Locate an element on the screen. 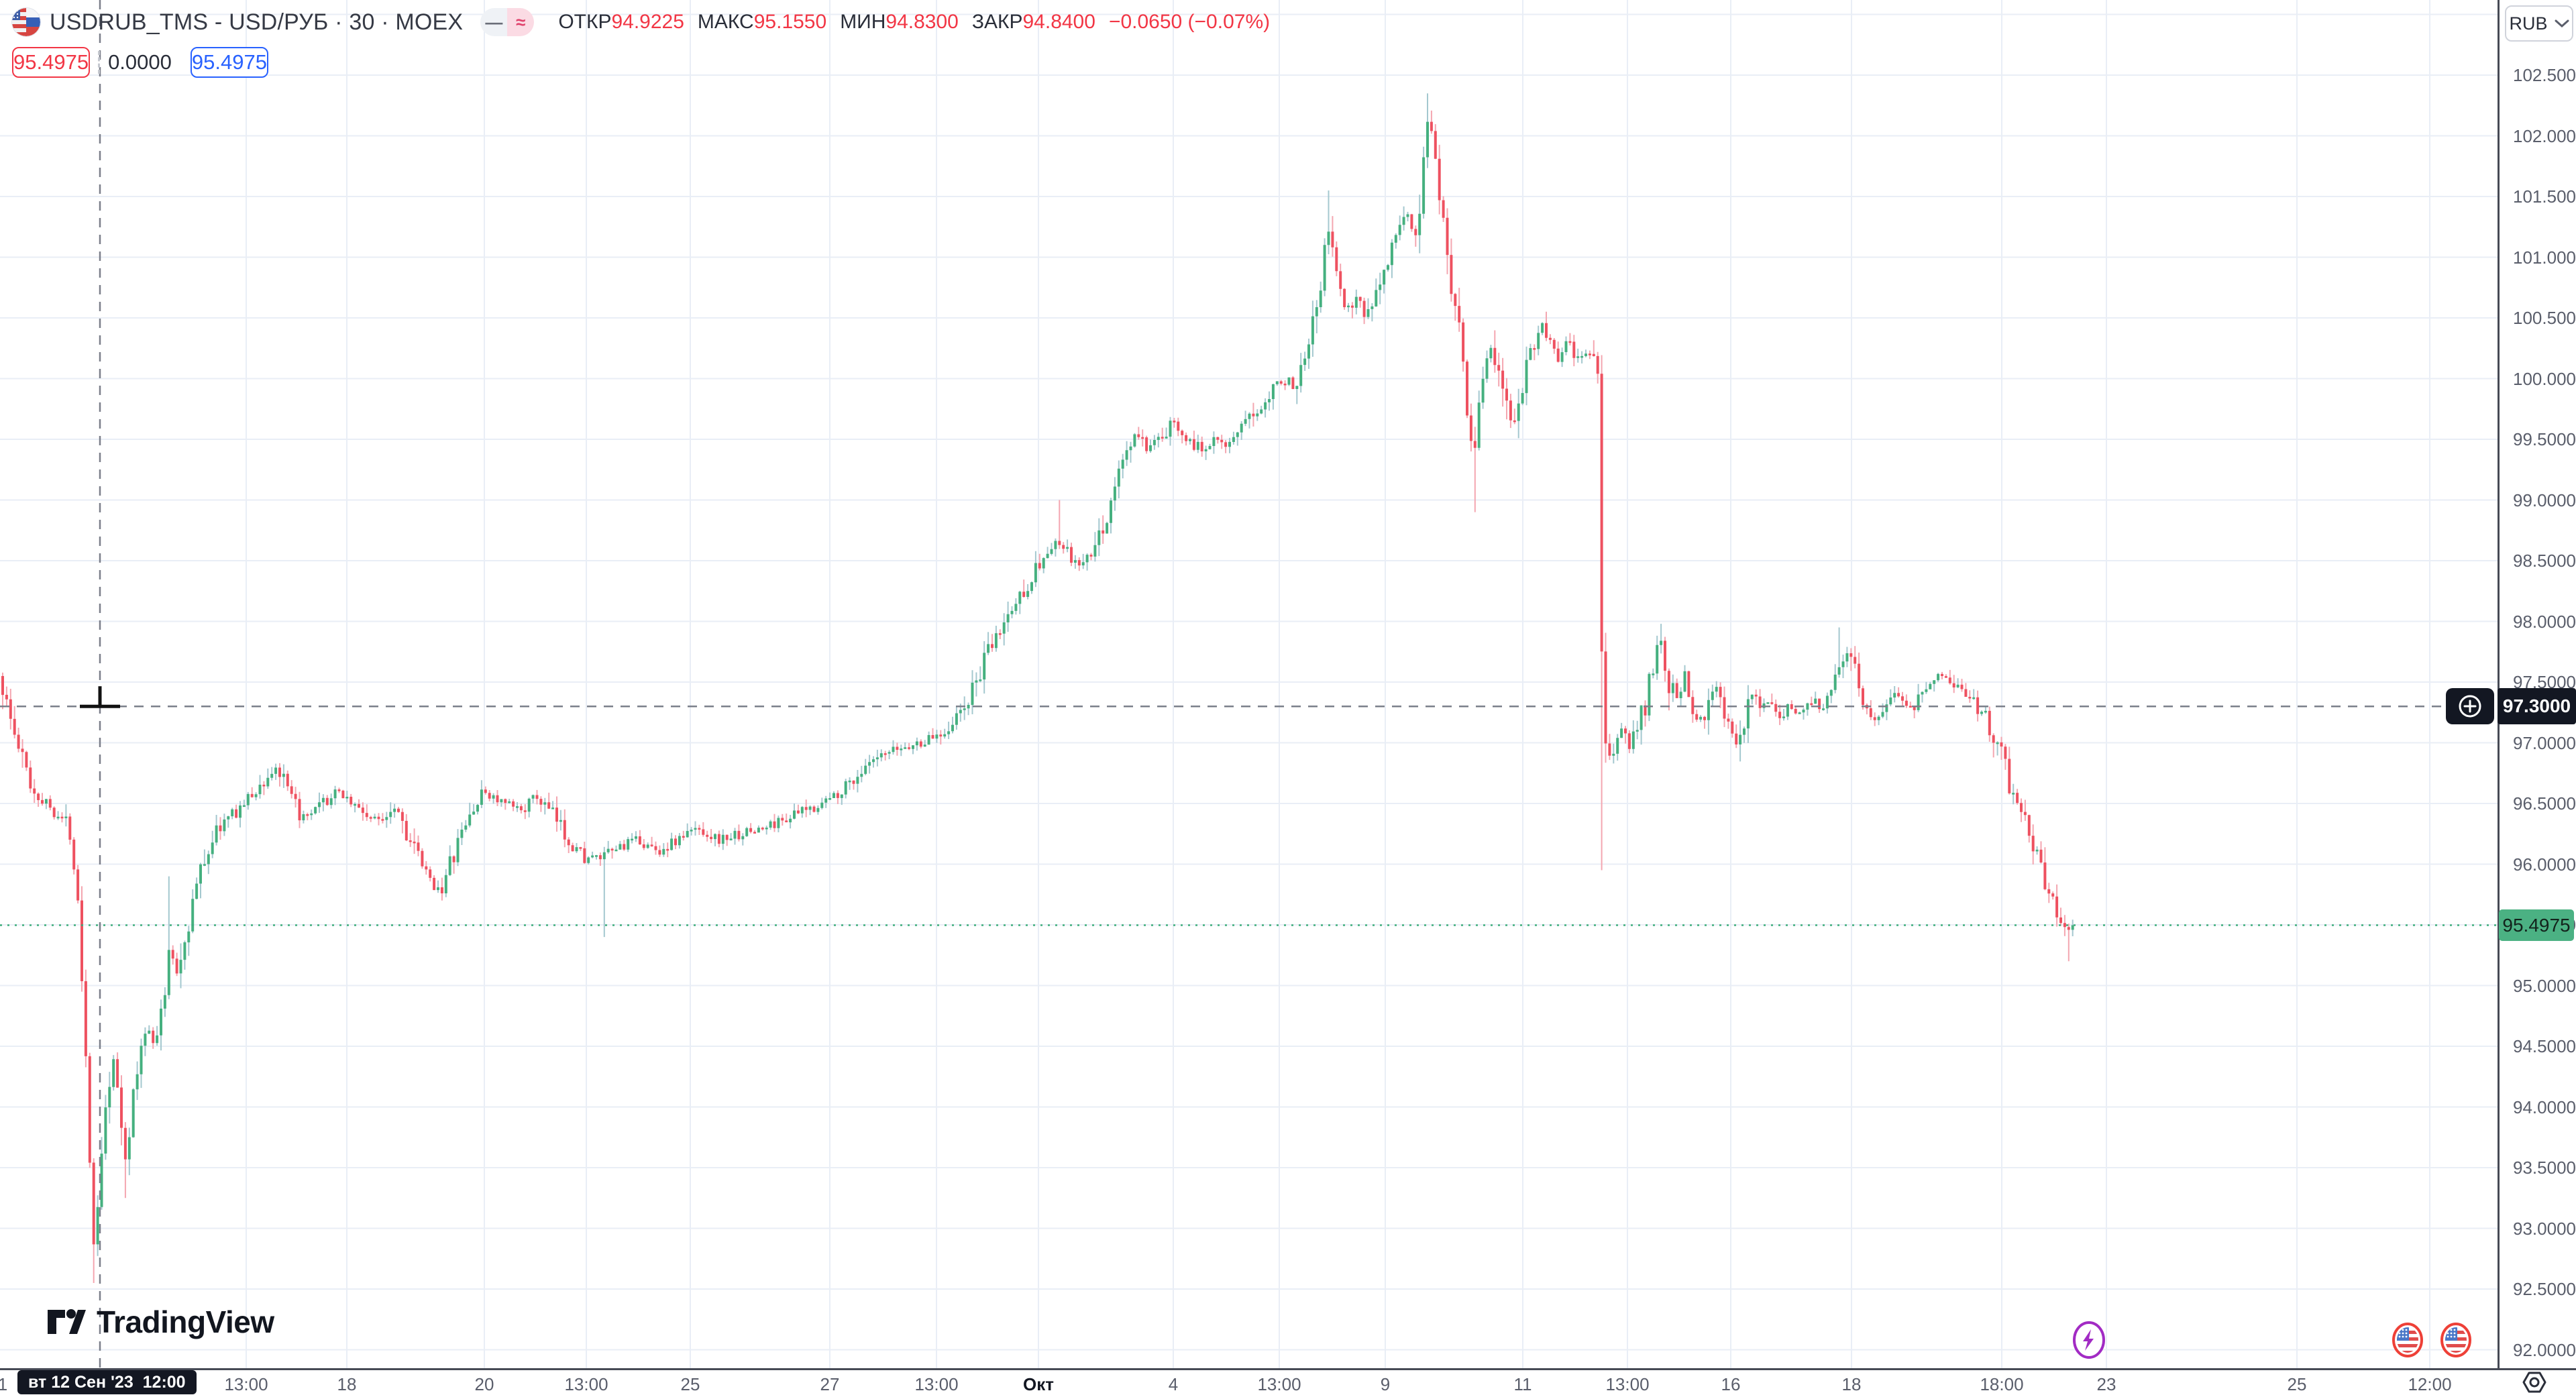  time-axis-label: 9 is located at coordinates (1385, 1384).